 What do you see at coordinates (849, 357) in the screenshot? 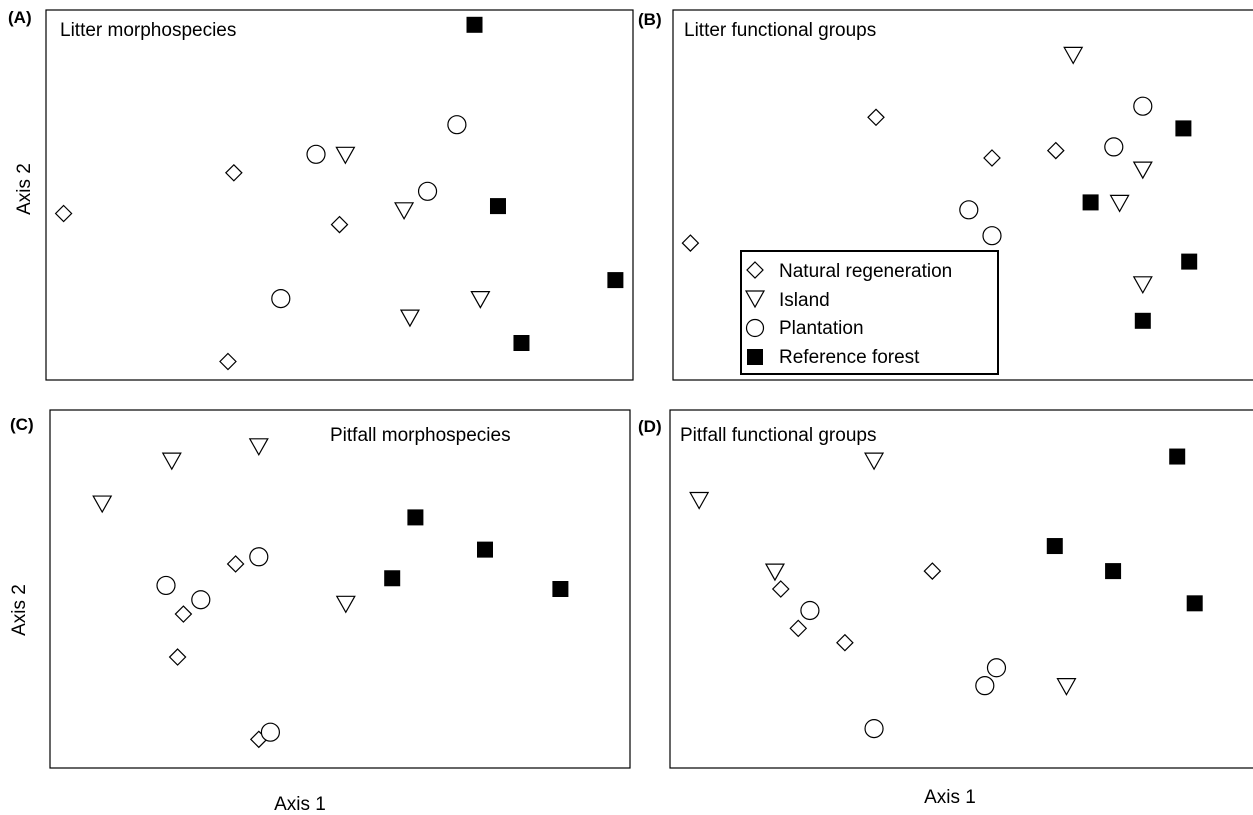
I see `legend-label-reference-forest: Reference forest` at bounding box center [849, 357].